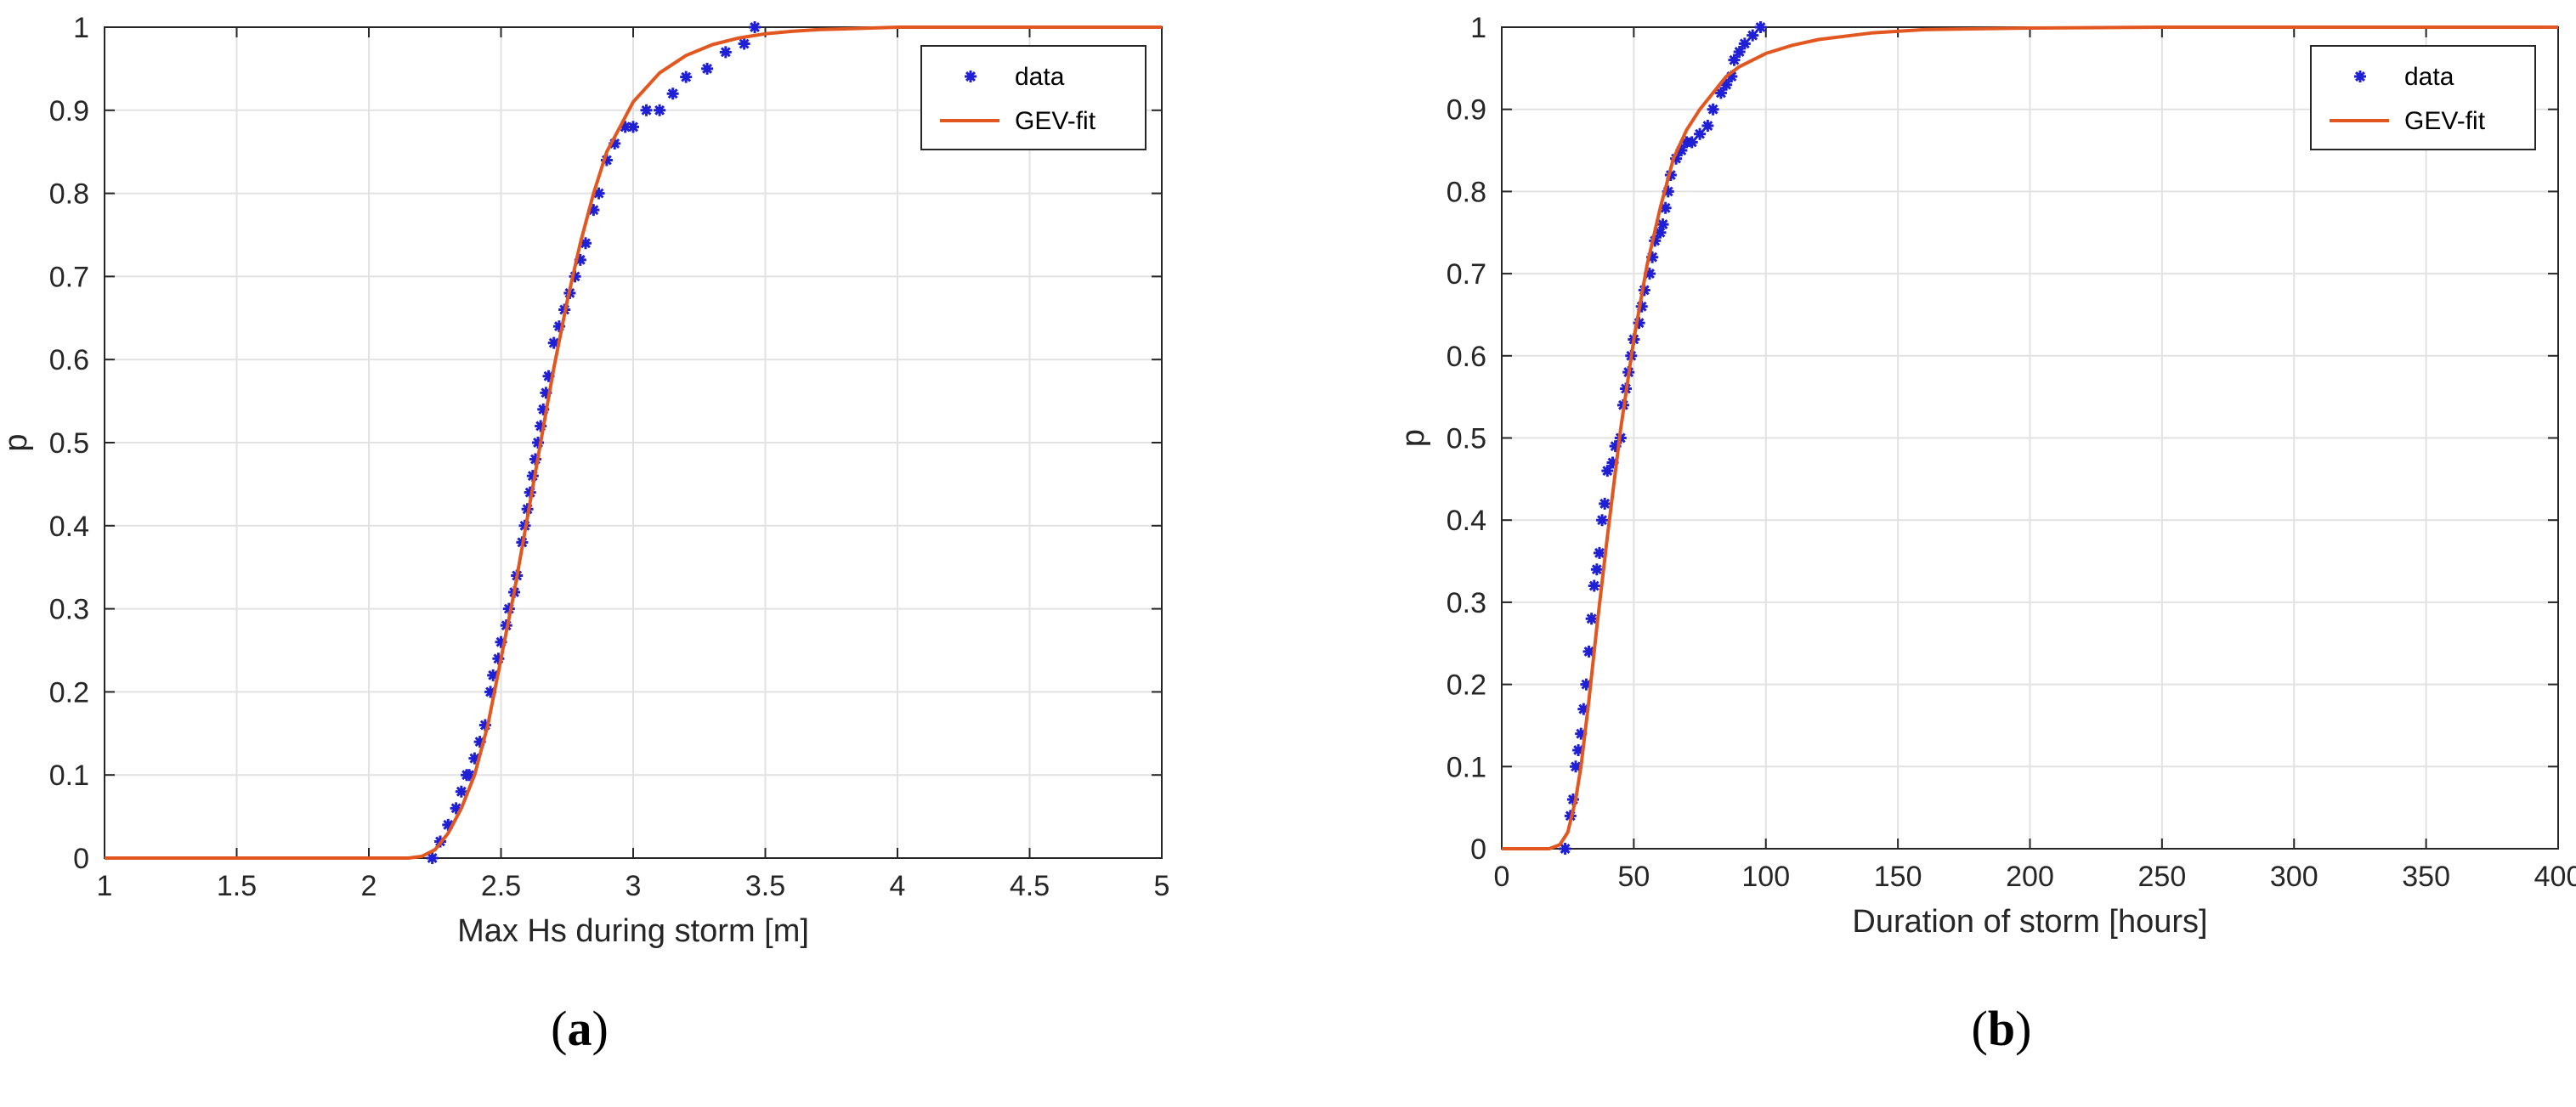  I want to click on panel-label: (a), so click(580, 1028).